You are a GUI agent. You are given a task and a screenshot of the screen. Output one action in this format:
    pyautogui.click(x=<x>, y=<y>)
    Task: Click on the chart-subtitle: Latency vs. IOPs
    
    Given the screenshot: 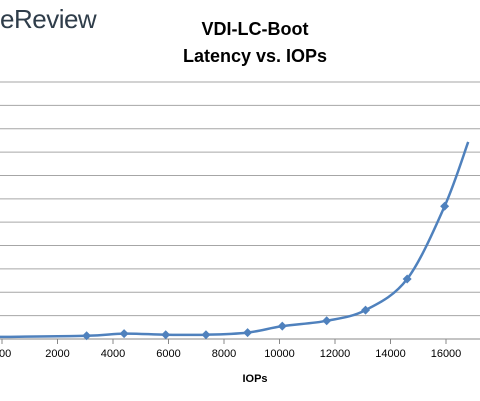 What is the action you would take?
    pyautogui.click(x=255, y=56)
    